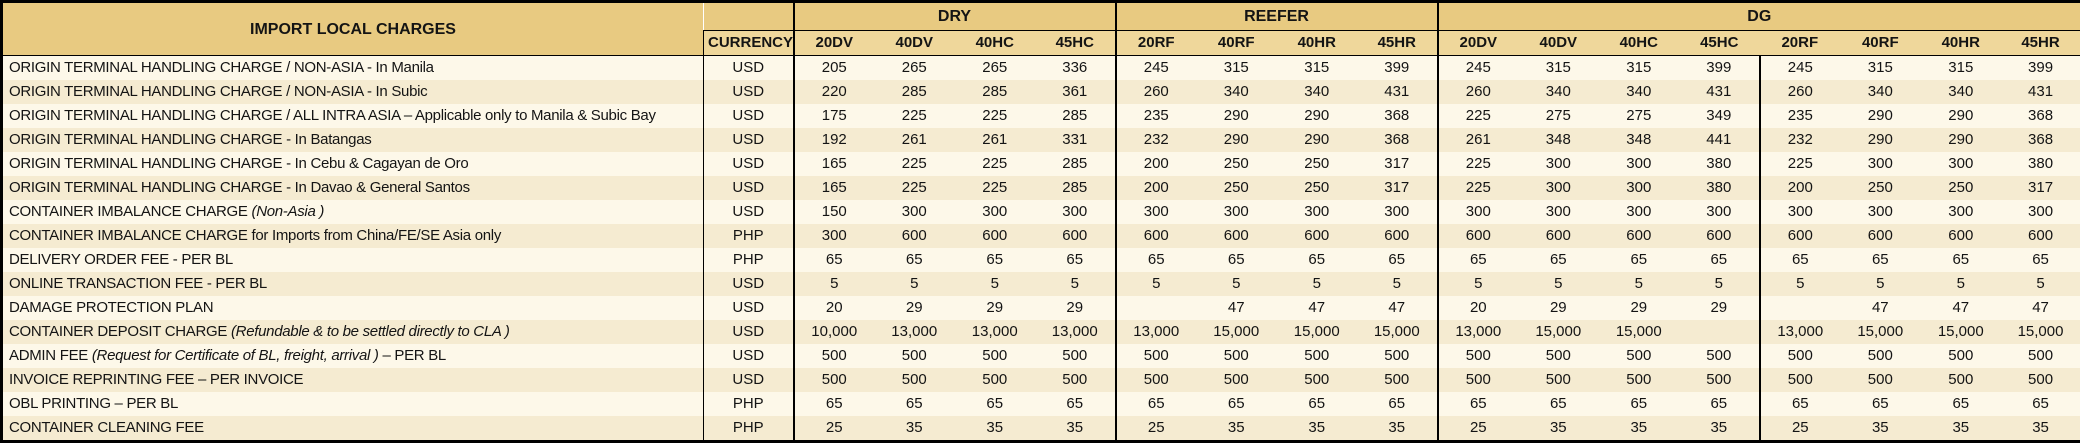 The width and height of the screenshot is (2080, 443). I want to click on value-cell: 205, so click(834, 68).